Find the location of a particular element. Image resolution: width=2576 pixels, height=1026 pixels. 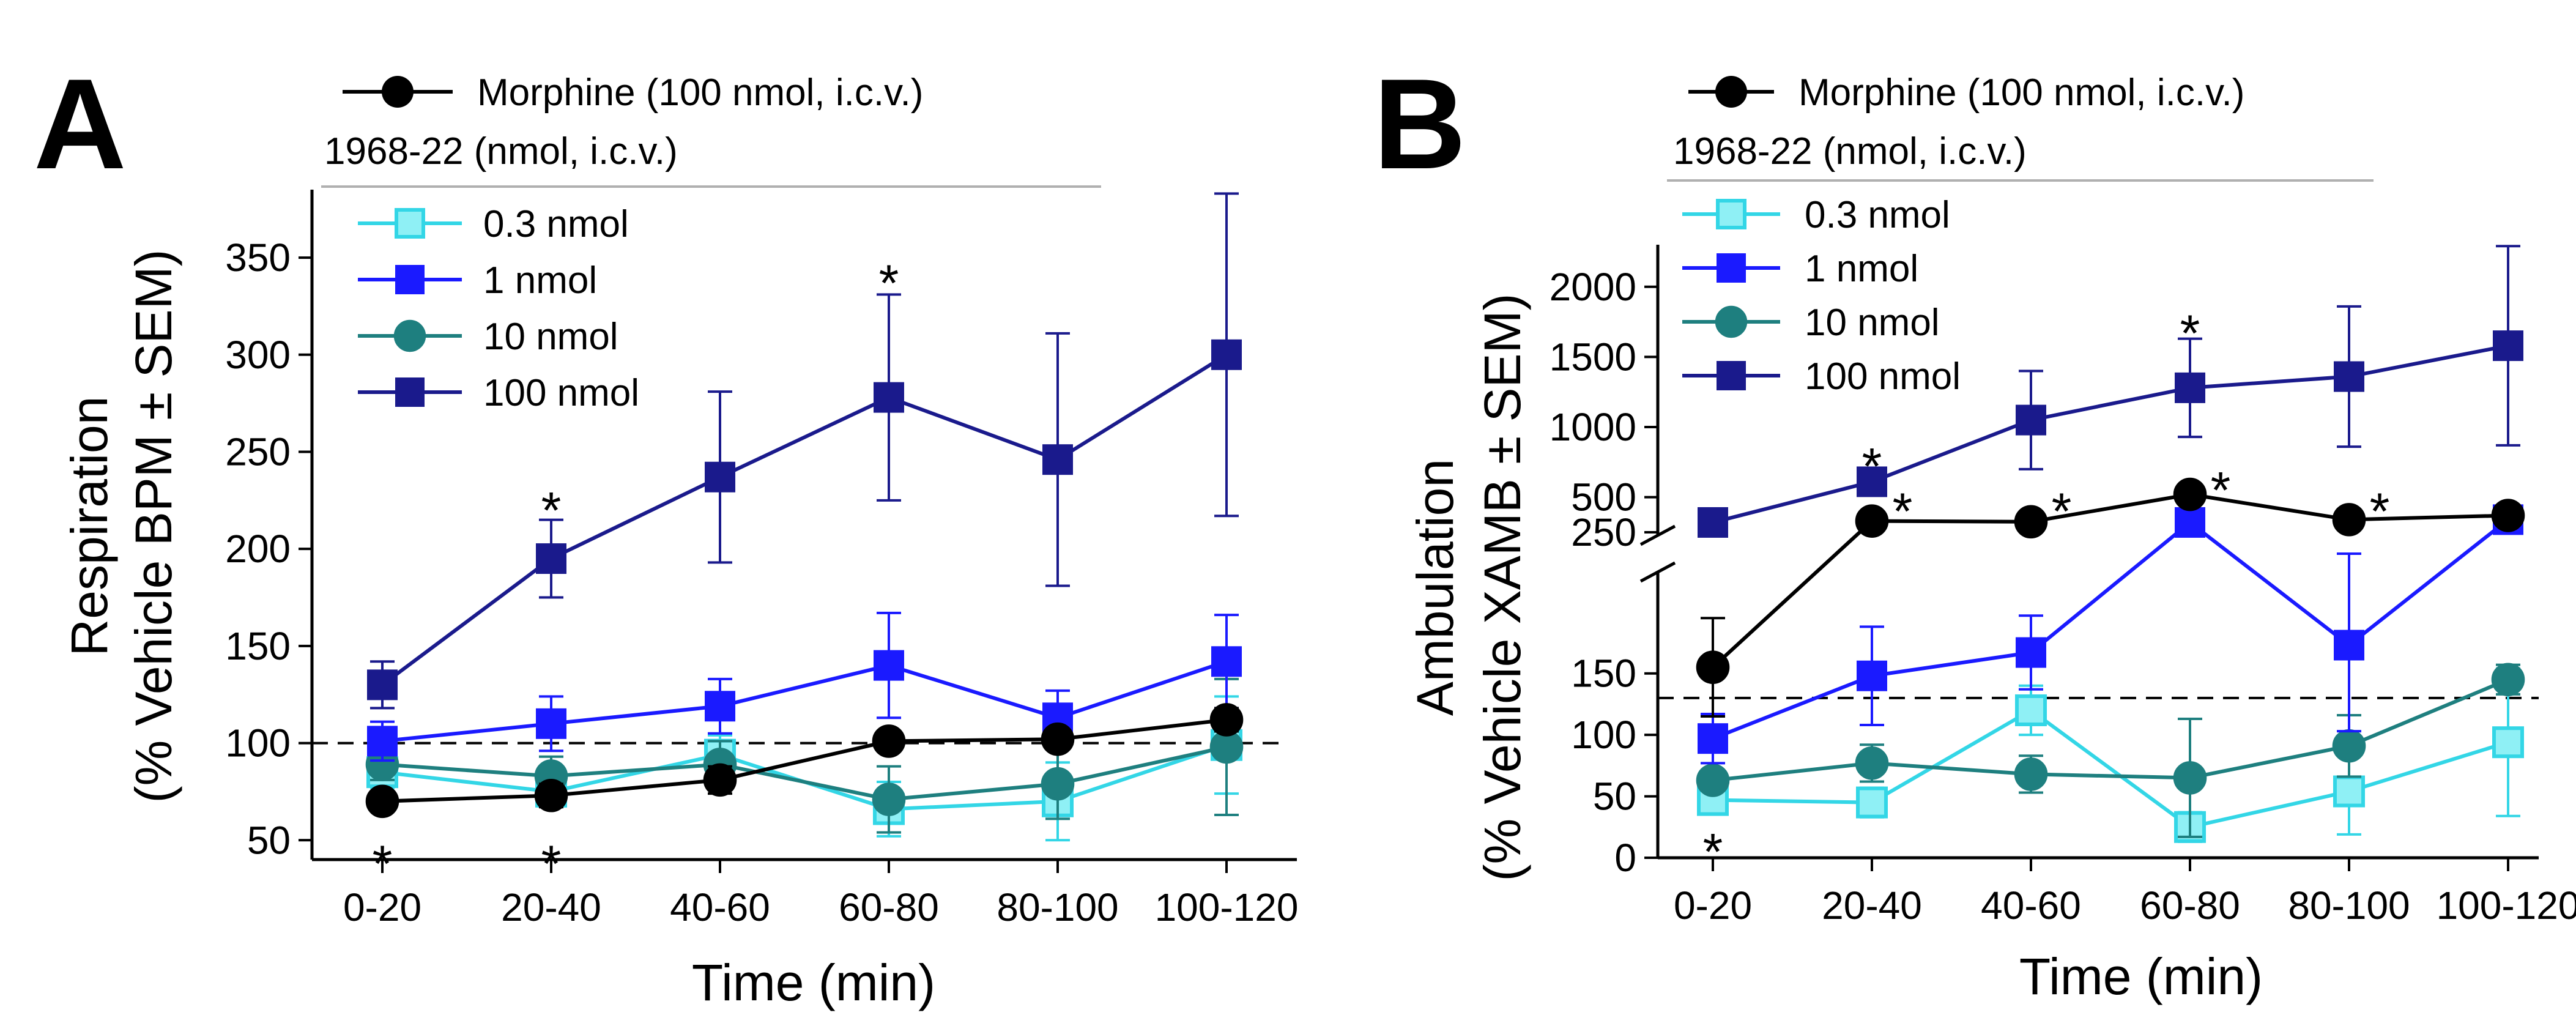

panel-a-xtick-label: 0-20 is located at coordinates (382, 907).